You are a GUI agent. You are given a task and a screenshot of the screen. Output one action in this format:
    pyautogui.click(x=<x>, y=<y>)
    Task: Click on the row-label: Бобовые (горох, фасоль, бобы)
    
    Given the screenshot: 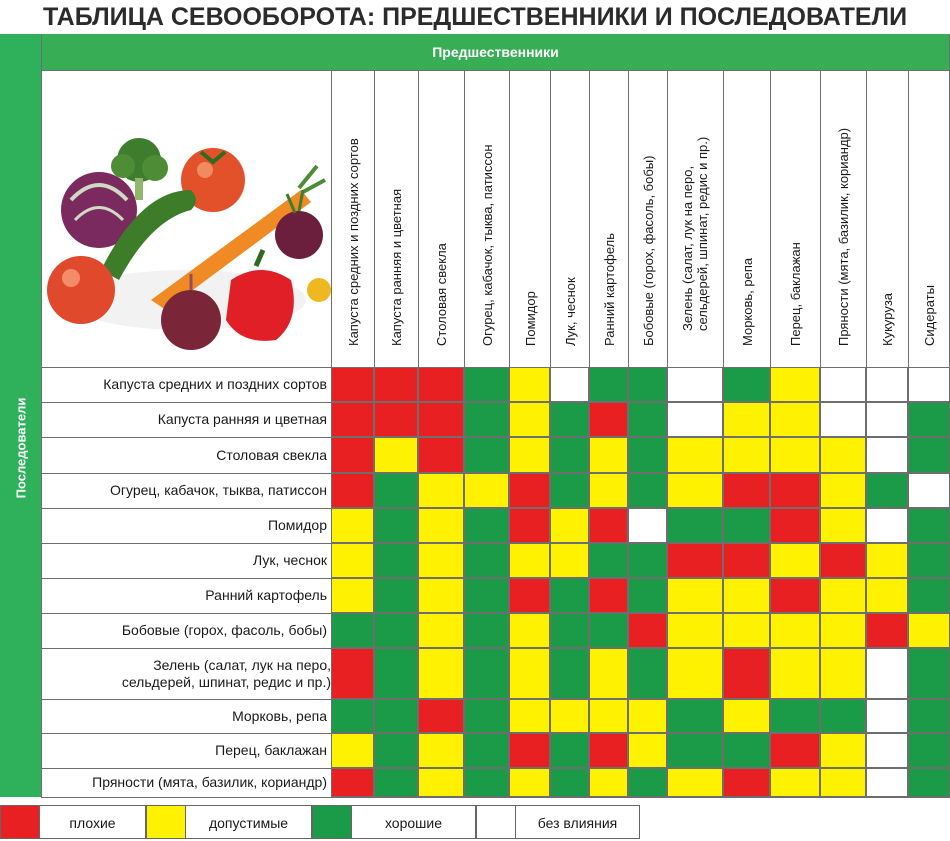 What is the action you would take?
    pyautogui.click(x=224, y=630)
    